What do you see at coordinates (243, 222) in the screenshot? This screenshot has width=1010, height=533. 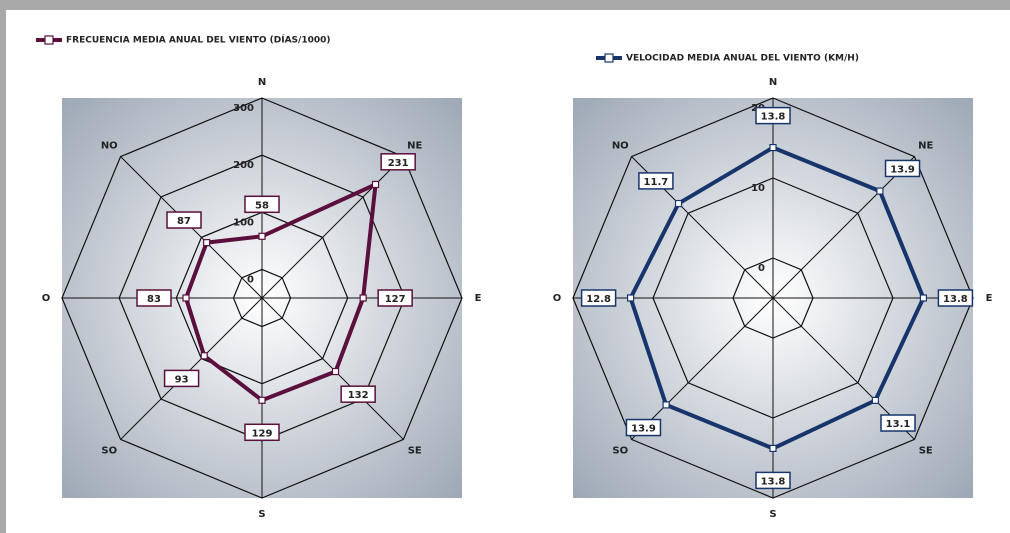 I see `r-tick-label: 100` at bounding box center [243, 222].